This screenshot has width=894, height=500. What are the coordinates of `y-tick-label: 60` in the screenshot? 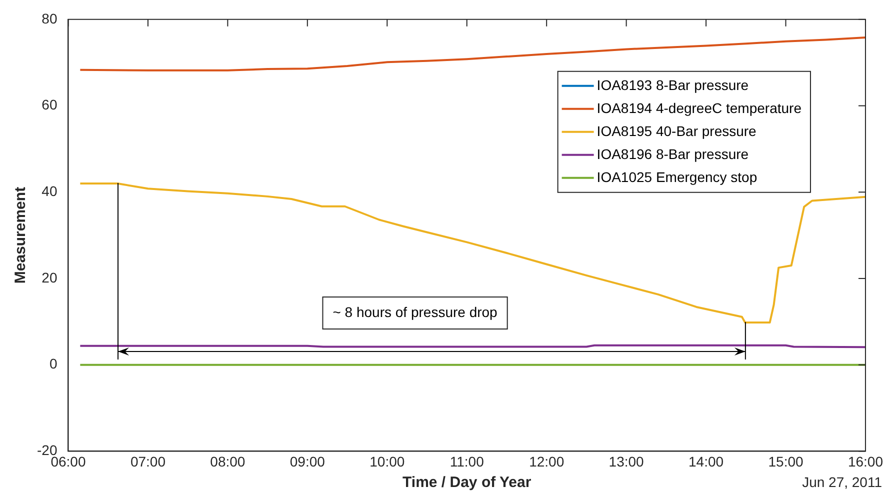 It's located at (50, 104).